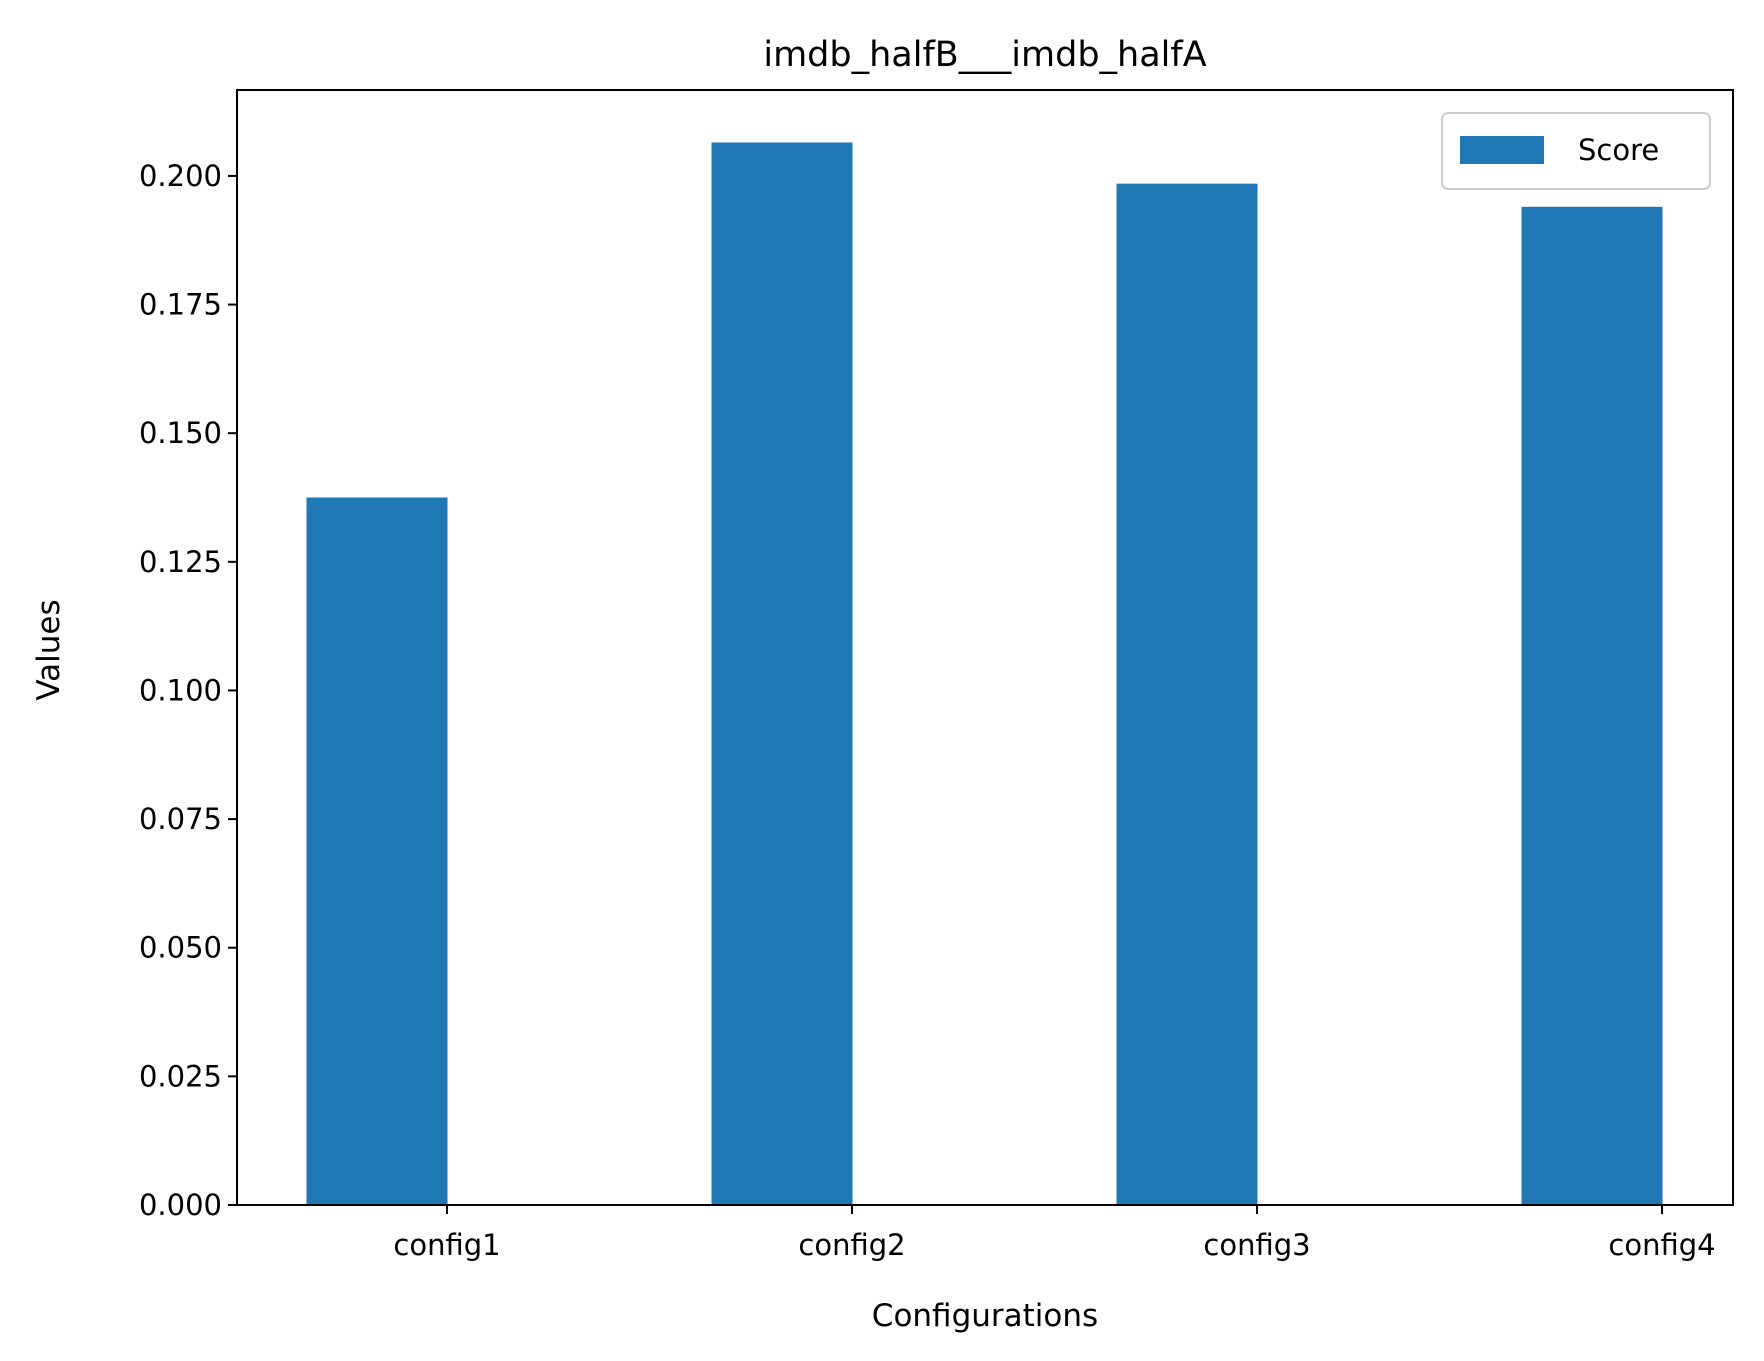 The image size is (1764, 1361). What do you see at coordinates (180, 1205) in the screenshot?
I see `y-tick-label: 0.000` at bounding box center [180, 1205].